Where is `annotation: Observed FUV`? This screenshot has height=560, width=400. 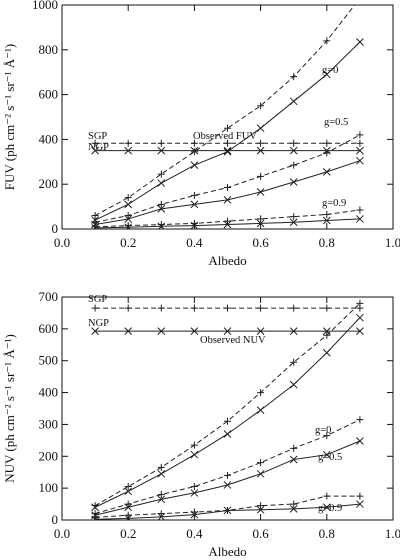
annotation: Observed FUV is located at coordinates (225, 136).